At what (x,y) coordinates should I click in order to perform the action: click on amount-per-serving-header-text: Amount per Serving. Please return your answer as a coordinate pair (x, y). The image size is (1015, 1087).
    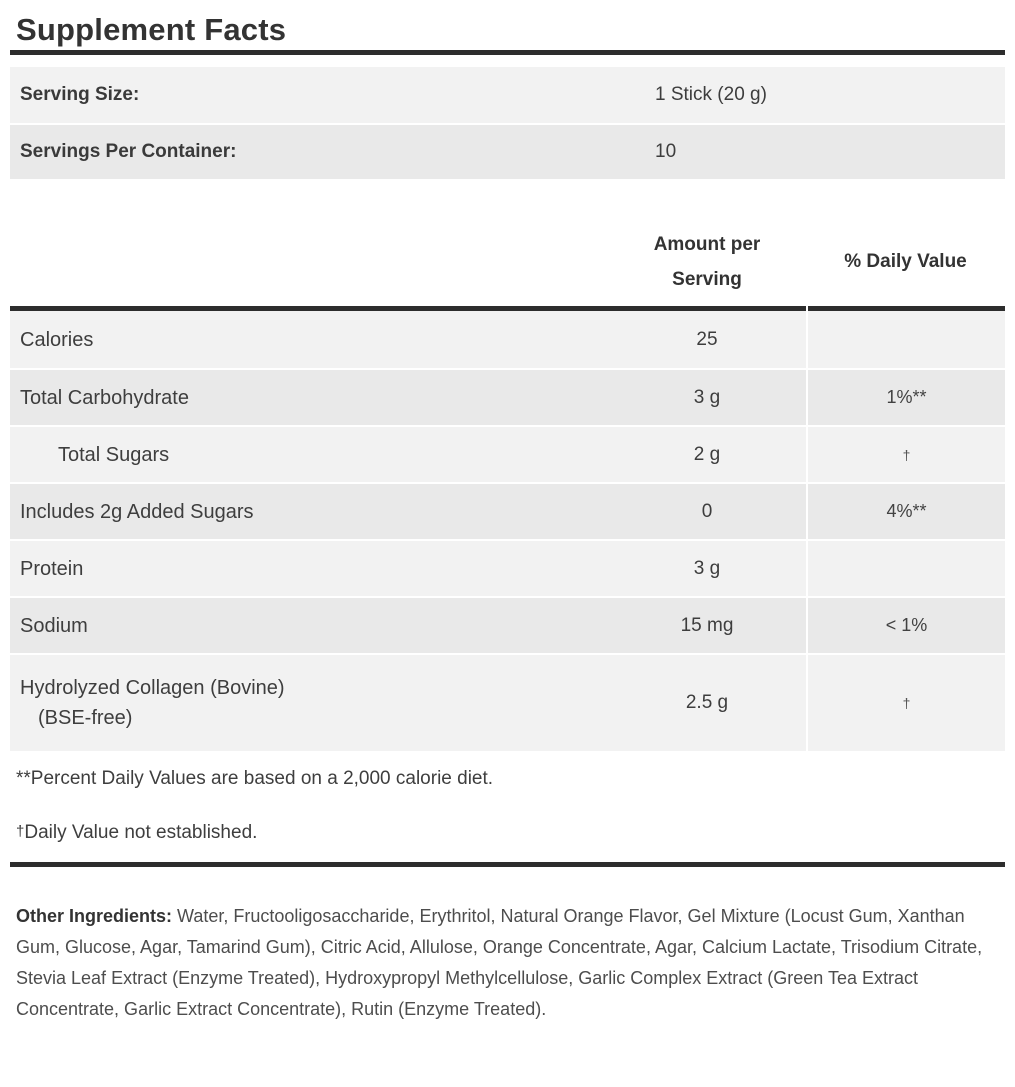
    Looking at the image, I should click on (707, 262).